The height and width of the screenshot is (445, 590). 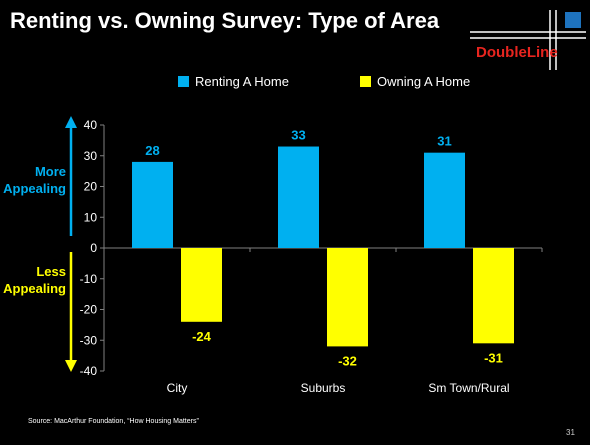 What do you see at coordinates (295, 84) in the screenshot?
I see `chart-legend: Renting A Home Owning A Home` at bounding box center [295, 84].